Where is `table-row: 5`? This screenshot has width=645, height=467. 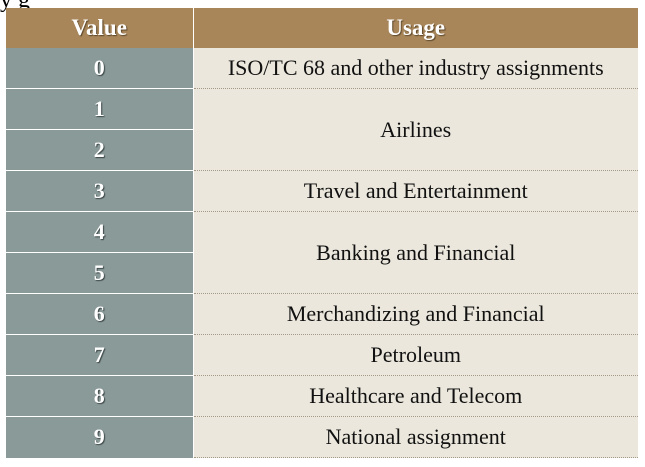
table-row: 5 is located at coordinates (322, 273).